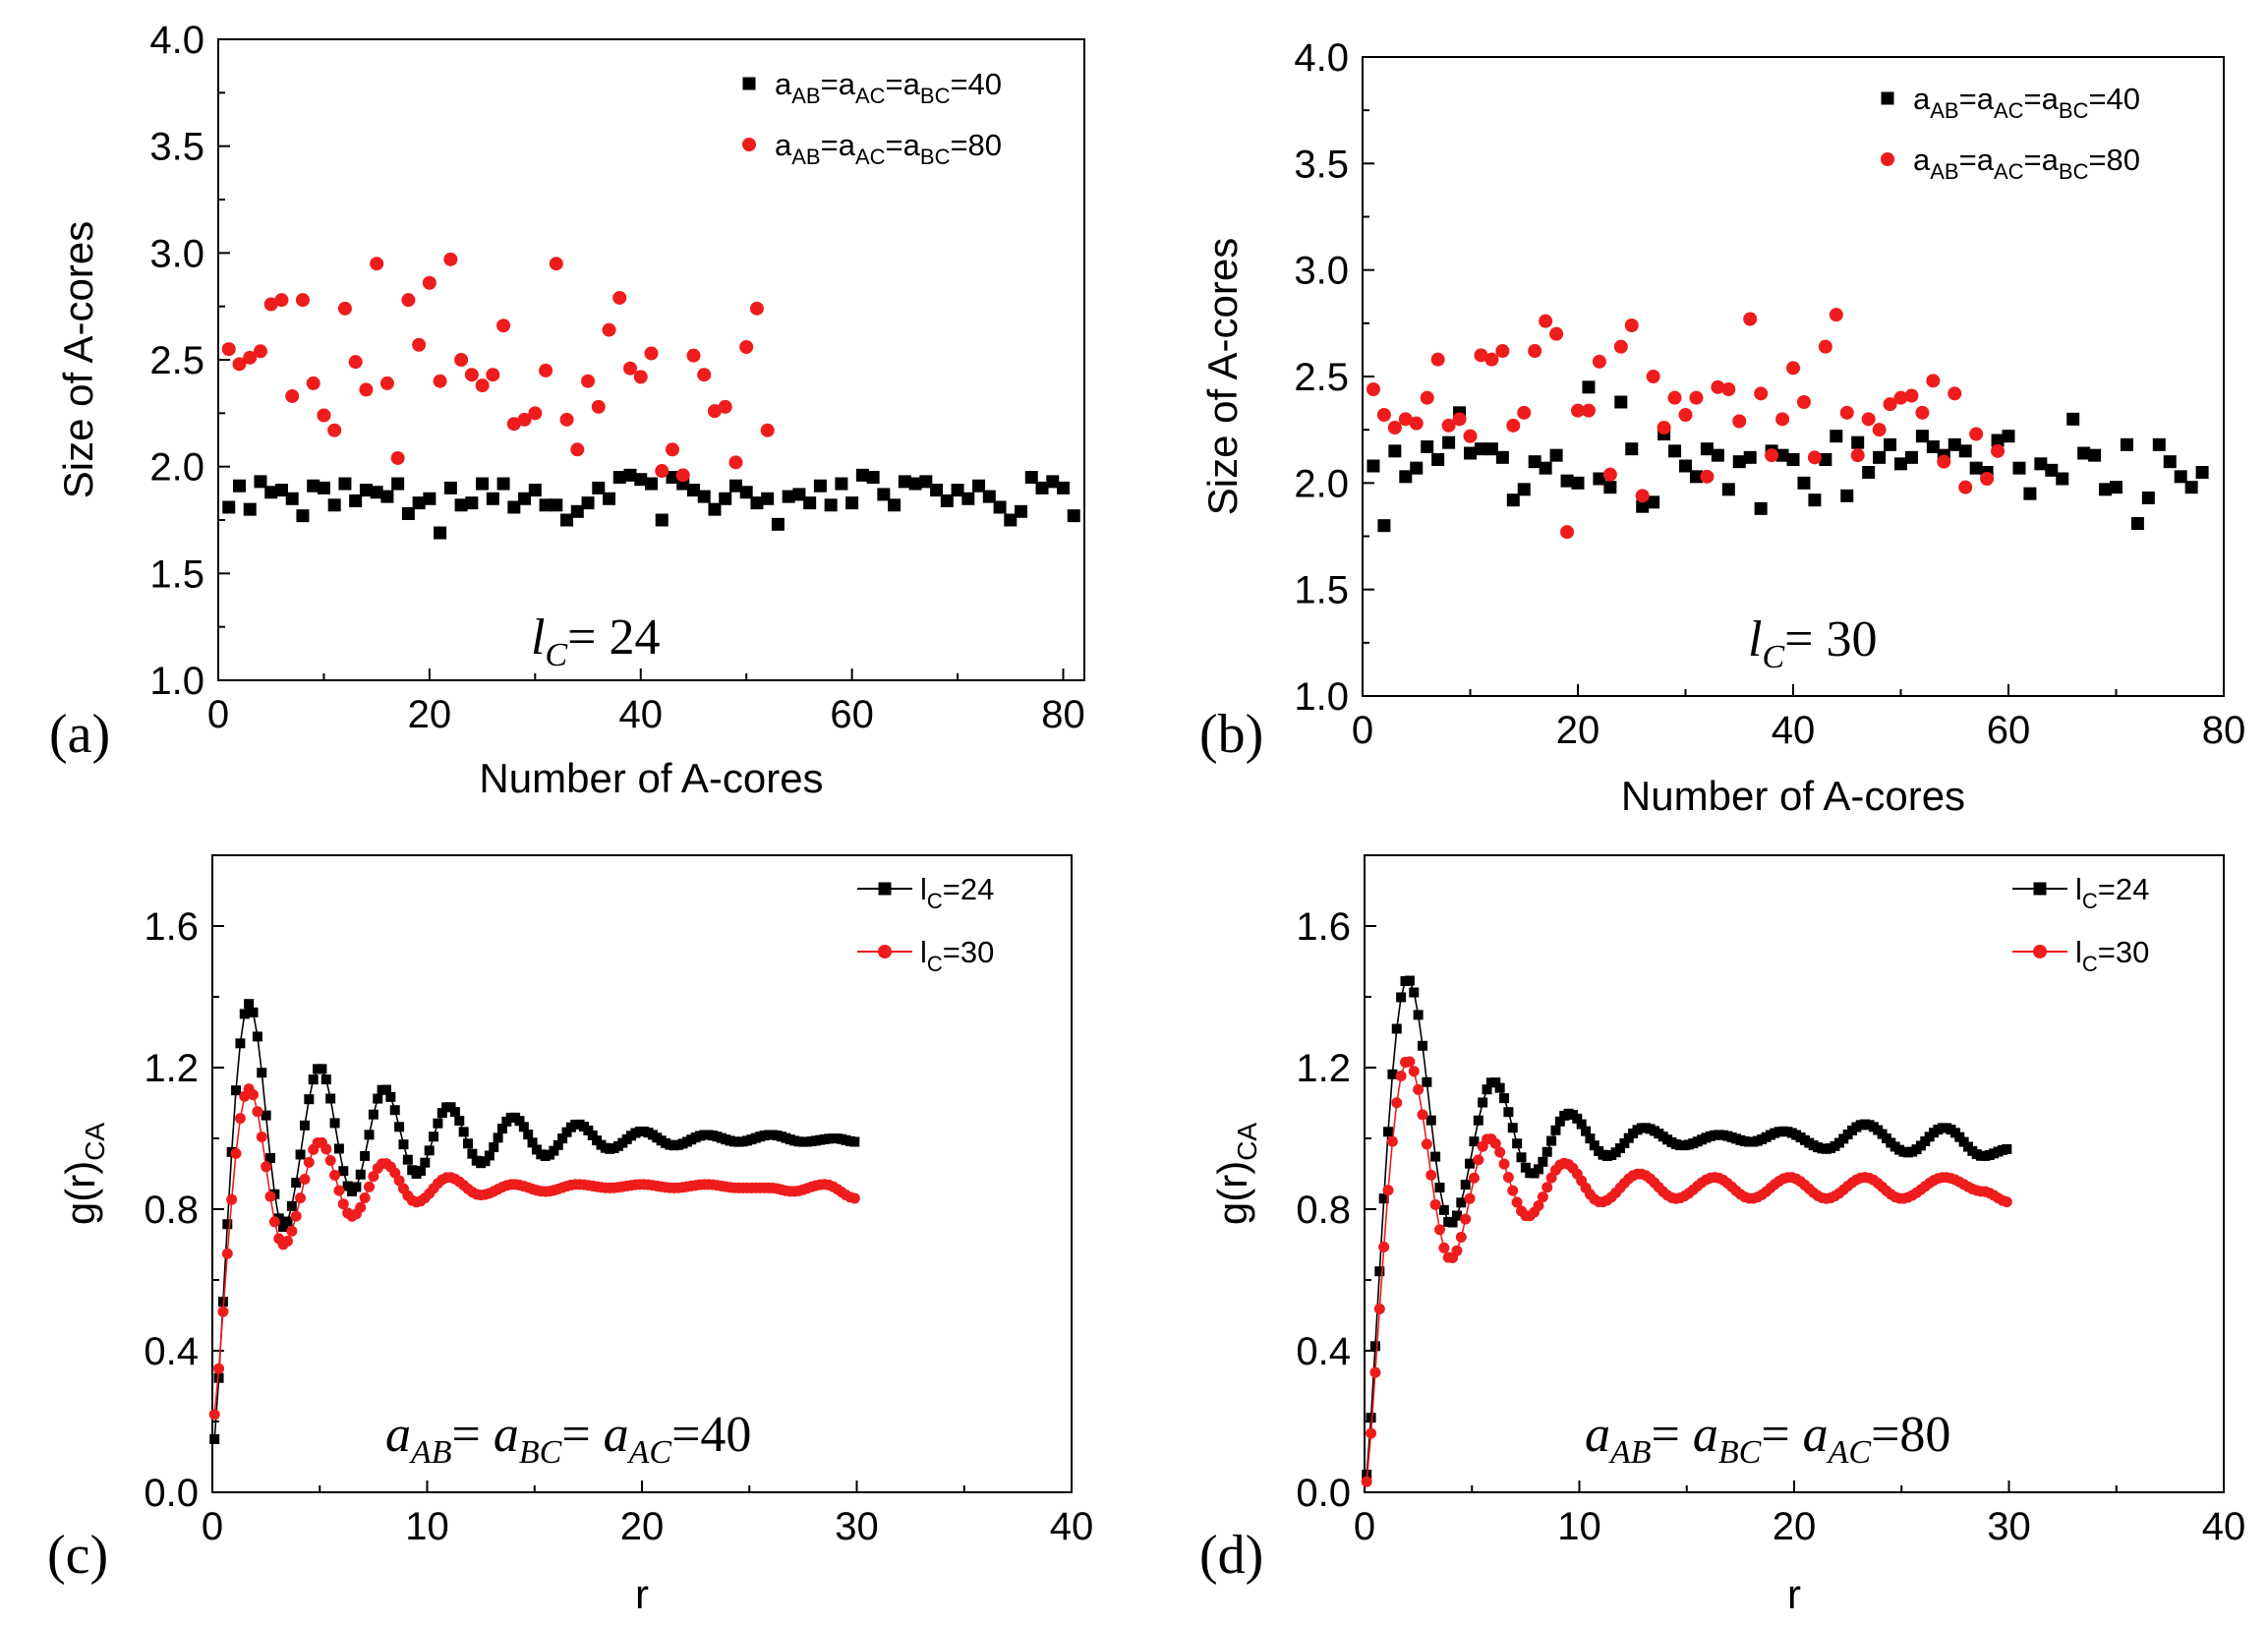 Image resolution: width=2268 pixels, height=1625 pixels. What do you see at coordinates (171, 1493) in the screenshot?
I see `y-tick-label: 0.0` at bounding box center [171, 1493].